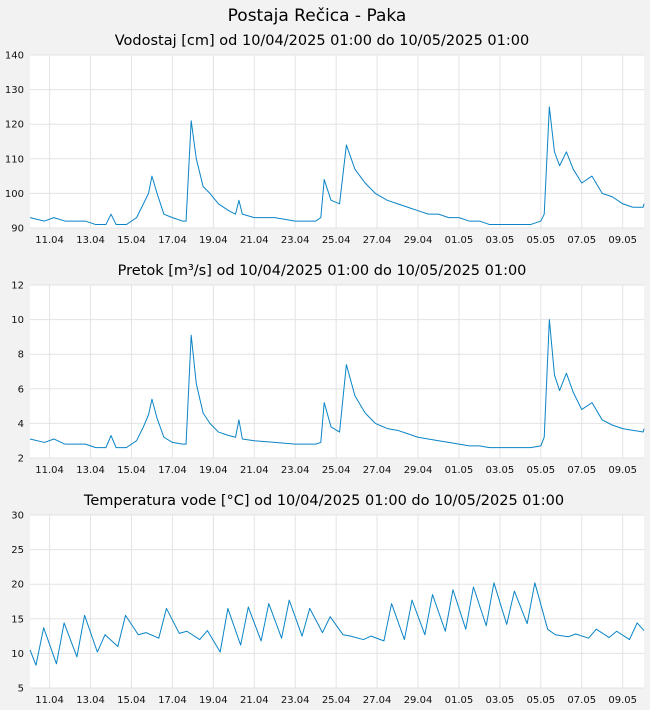 The image size is (650, 710). I want to click on main-title: Postaja Rečica - Paka, so click(317, 16).